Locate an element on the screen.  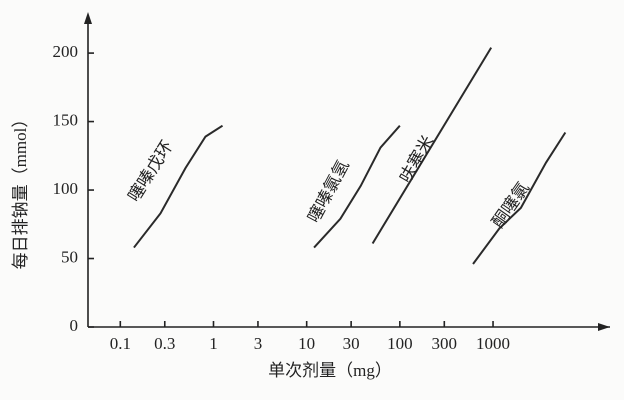
x-axis-label: 单次剂量（mg） is located at coordinates (330, 370).